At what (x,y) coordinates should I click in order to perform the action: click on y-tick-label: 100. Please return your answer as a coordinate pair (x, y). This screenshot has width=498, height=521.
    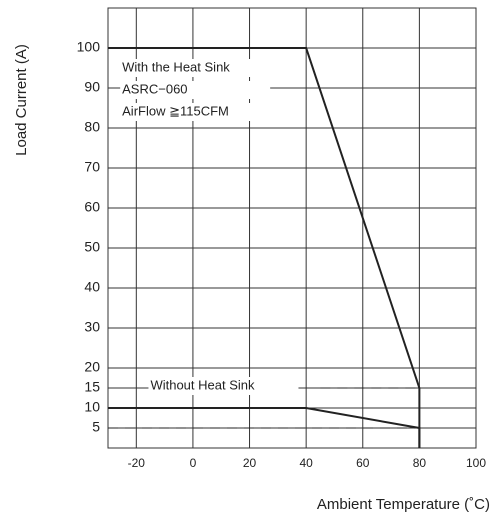
    Looking at the image, I should click on (89, 47).